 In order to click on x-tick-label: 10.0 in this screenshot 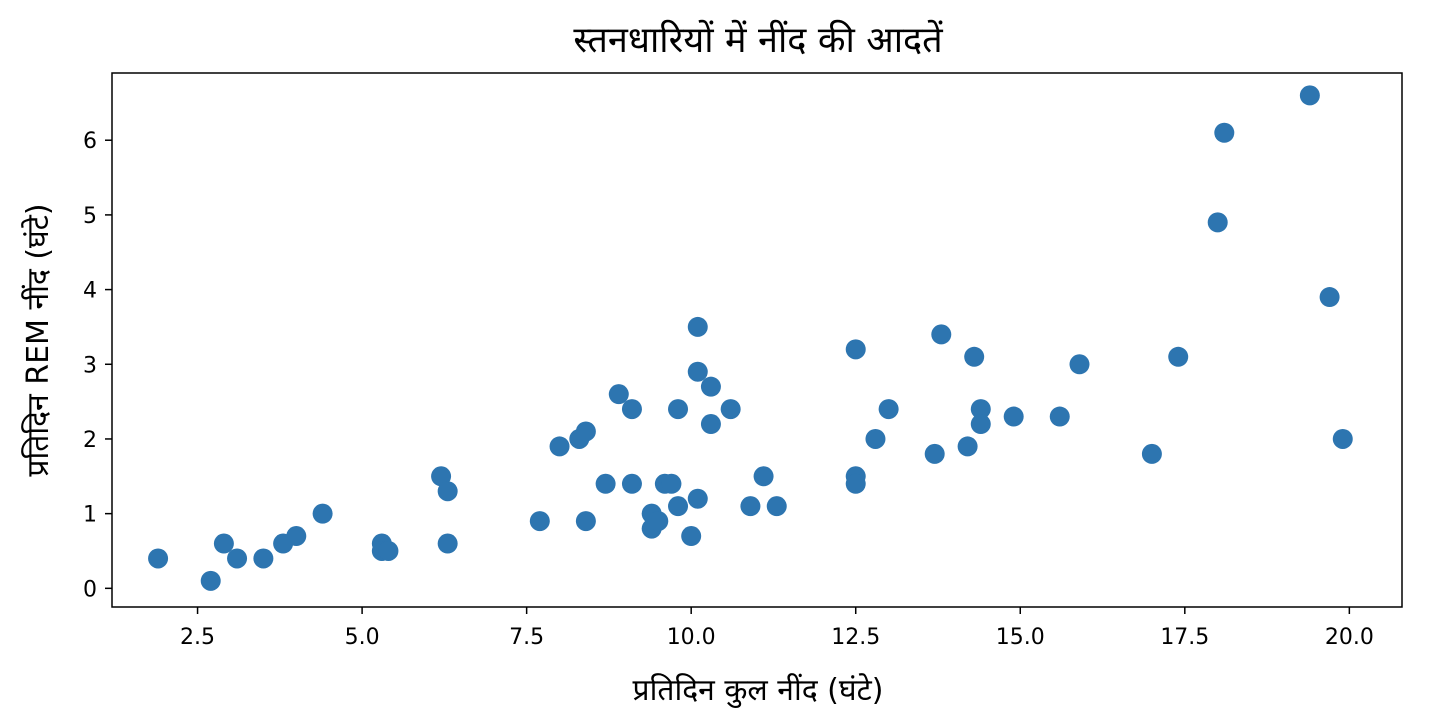, I will do `click(691, 637)`.